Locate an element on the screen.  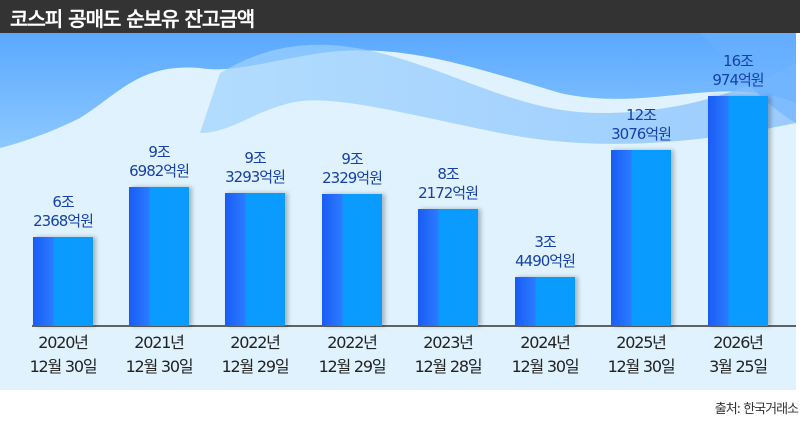
data-label-line: 2172억원 is located at coordinates (448, 192).